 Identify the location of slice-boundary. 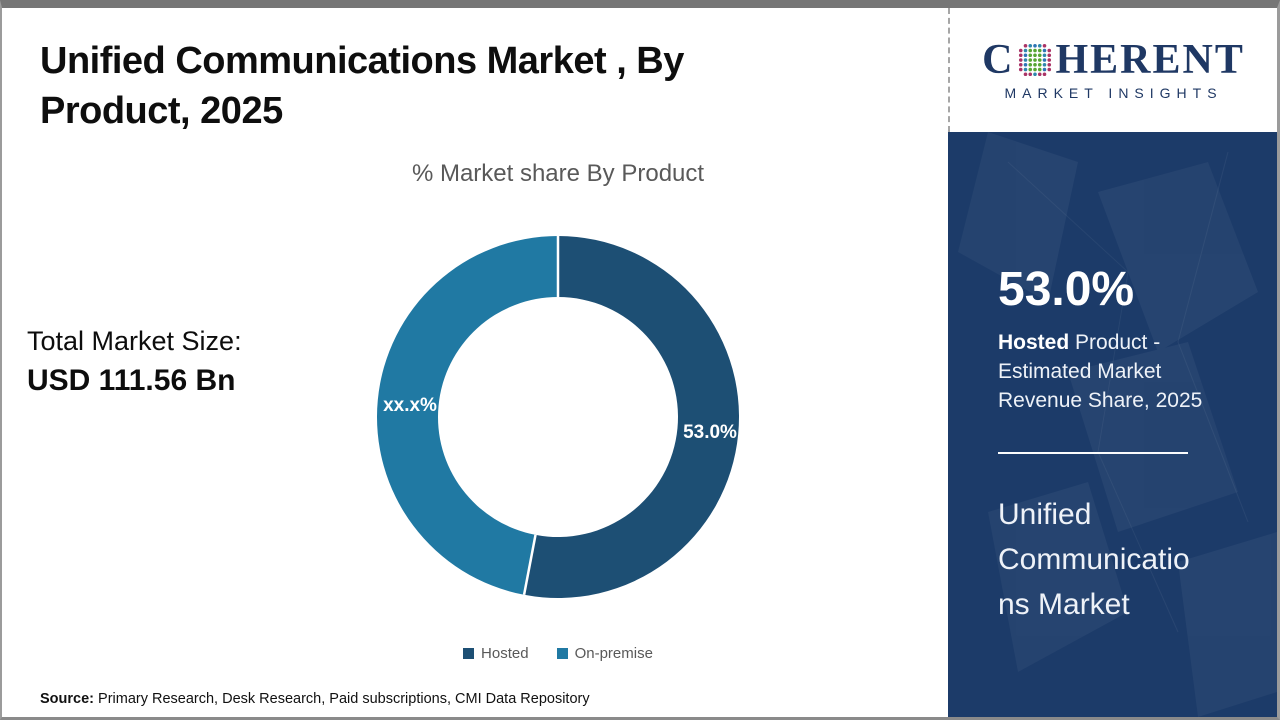
(529, 565).